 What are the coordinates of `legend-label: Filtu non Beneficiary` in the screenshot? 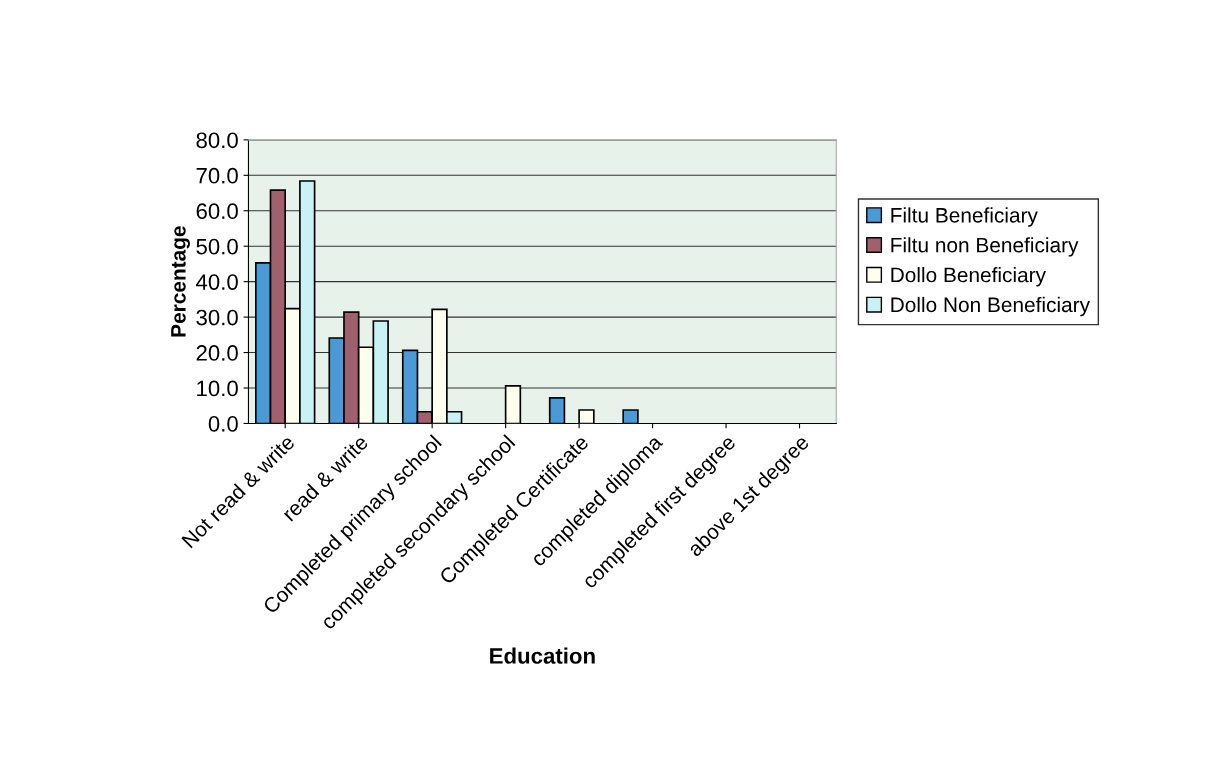 It's located at (985, 247).